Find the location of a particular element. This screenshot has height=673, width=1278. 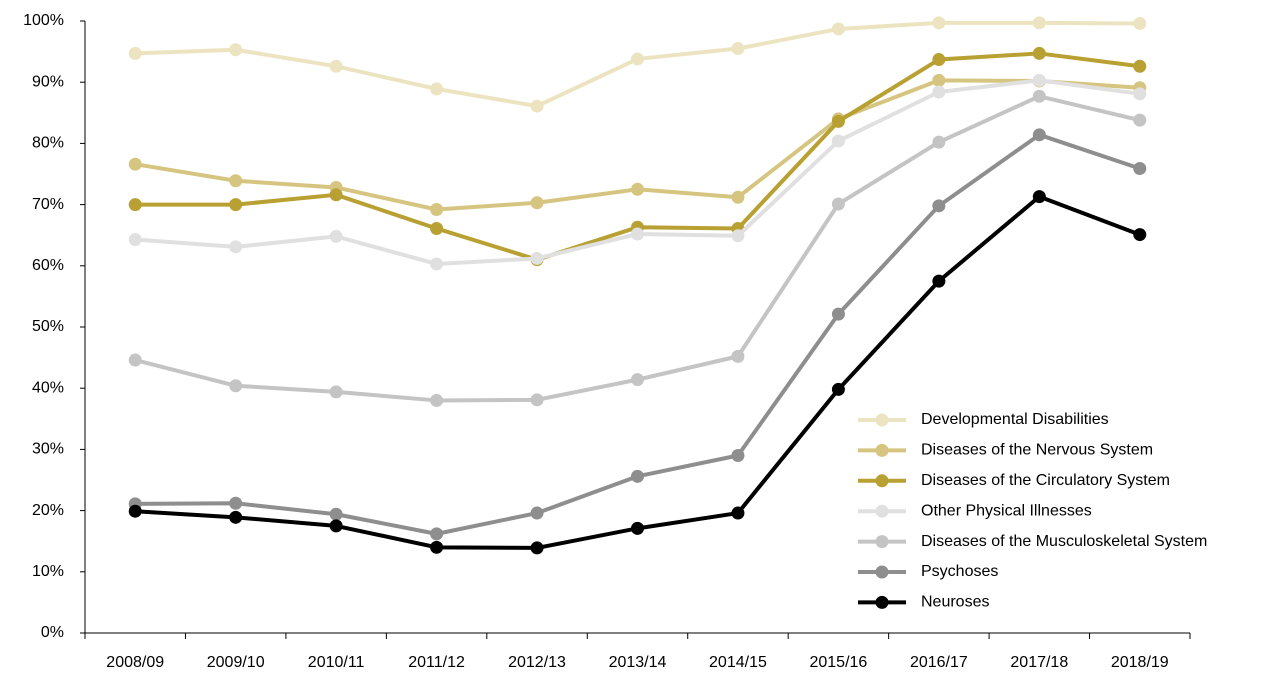

x-tick-label: 2018/19 is located at coordinates (1140, 662).